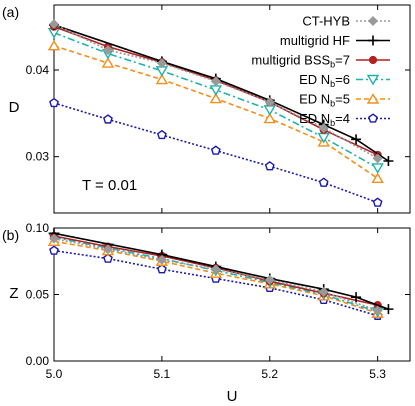  I want to click on legend-label: ED Nb=5, so click(324, 100).